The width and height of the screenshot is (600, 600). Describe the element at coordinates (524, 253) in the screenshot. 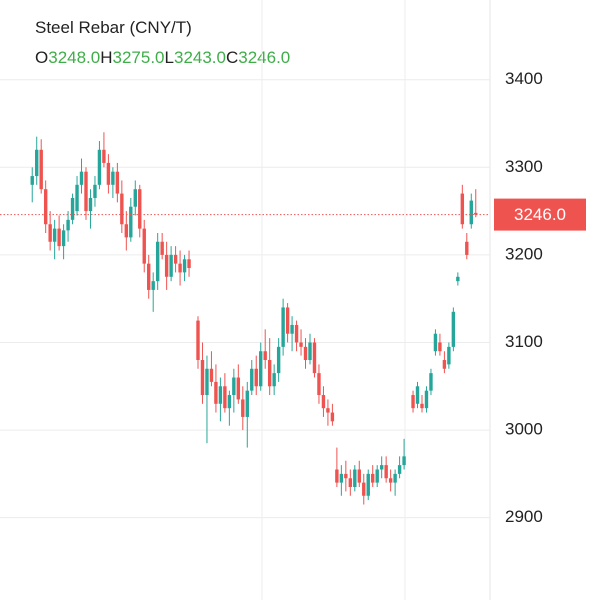

I see `y-tick-label: 3200` at that location.